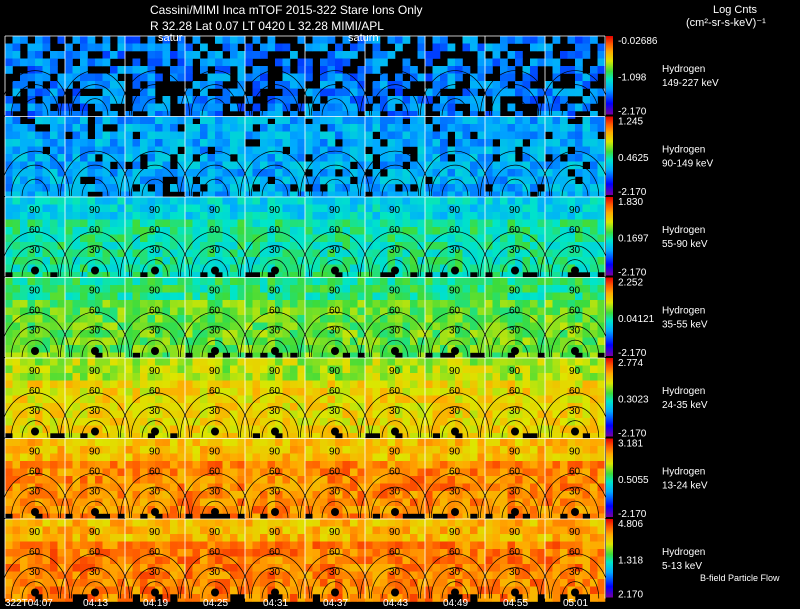 This screenshot has width=800, height=609. Describe the element at coordinates (636, 319) in the screenshot. I see `colorbar-mid-label: 0.04121` at that location.